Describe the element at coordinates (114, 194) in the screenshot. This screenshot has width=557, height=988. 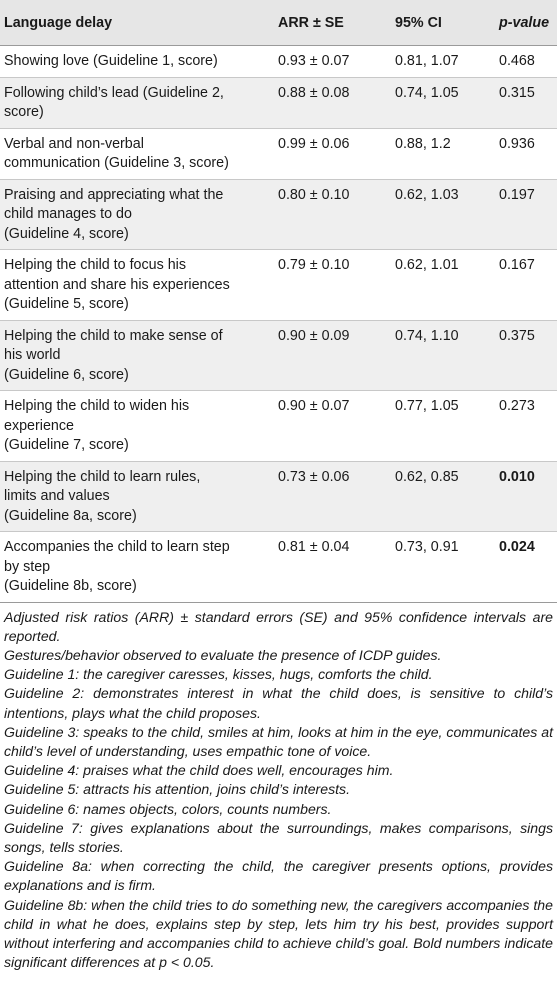
I see `row-label-line: Praising and appreciating what the` at that location.